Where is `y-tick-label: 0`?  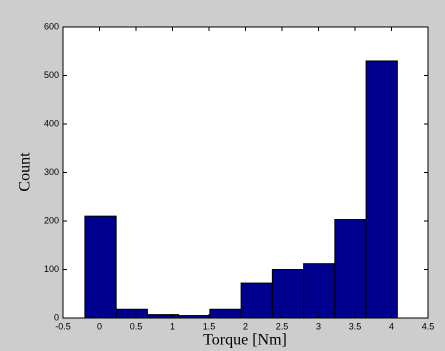
y-tick-label: 0 is located at coordinates (56, 317).